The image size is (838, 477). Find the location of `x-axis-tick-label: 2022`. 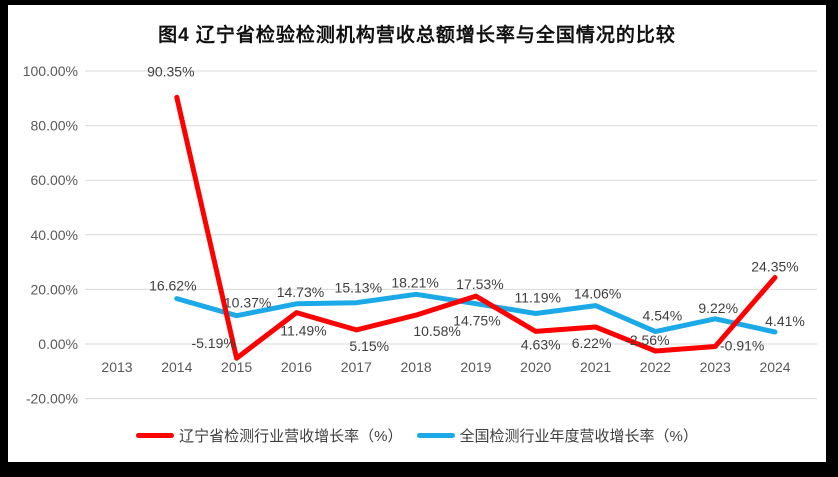

x-axis-tick-label: 2022 is located at coordinates (655, 367).